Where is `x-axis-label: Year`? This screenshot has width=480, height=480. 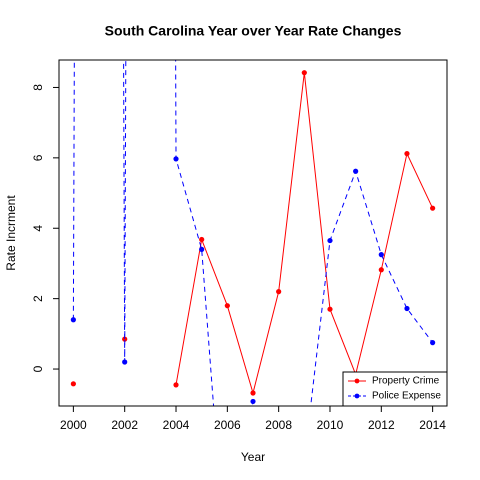
x-axis-label: Year is located at coordinates (253, 457).